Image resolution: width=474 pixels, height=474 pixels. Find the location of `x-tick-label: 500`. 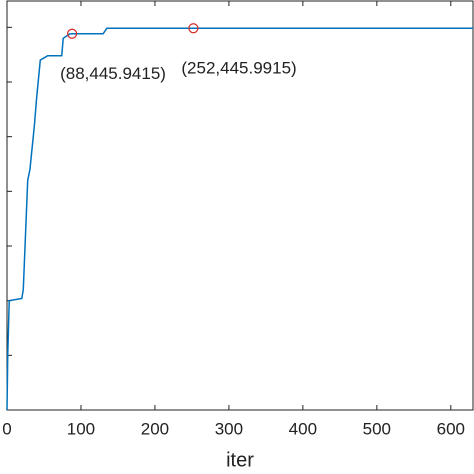

x-tick-label: 500 is located at coordinates (377, 428).